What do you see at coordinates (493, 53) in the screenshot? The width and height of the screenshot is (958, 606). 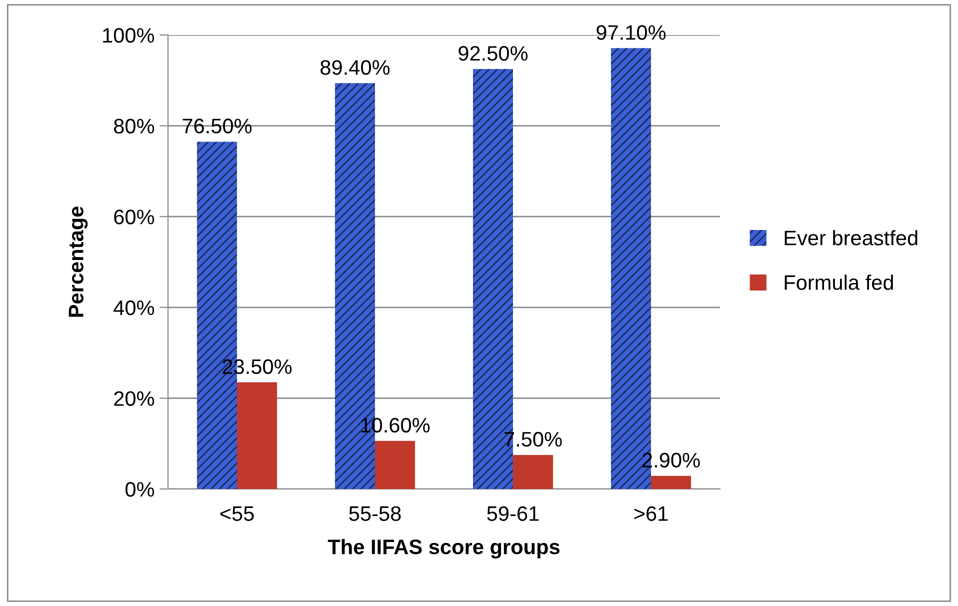 I see `data-label: 92.50%` at bounding box center [493, 53].